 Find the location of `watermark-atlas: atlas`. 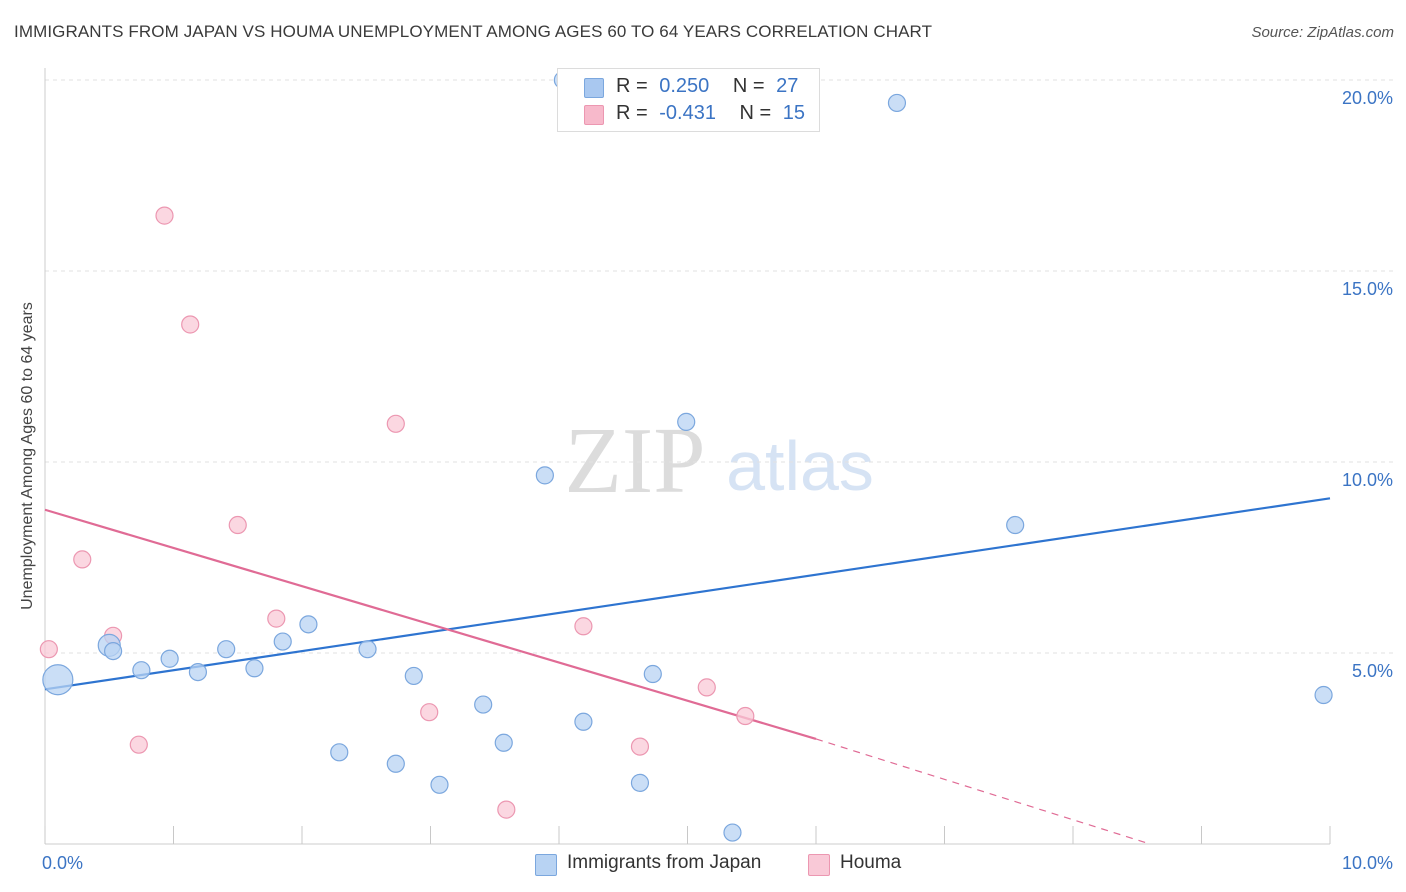

watermark-atlas: atlas is located at coordinates (800, 466).